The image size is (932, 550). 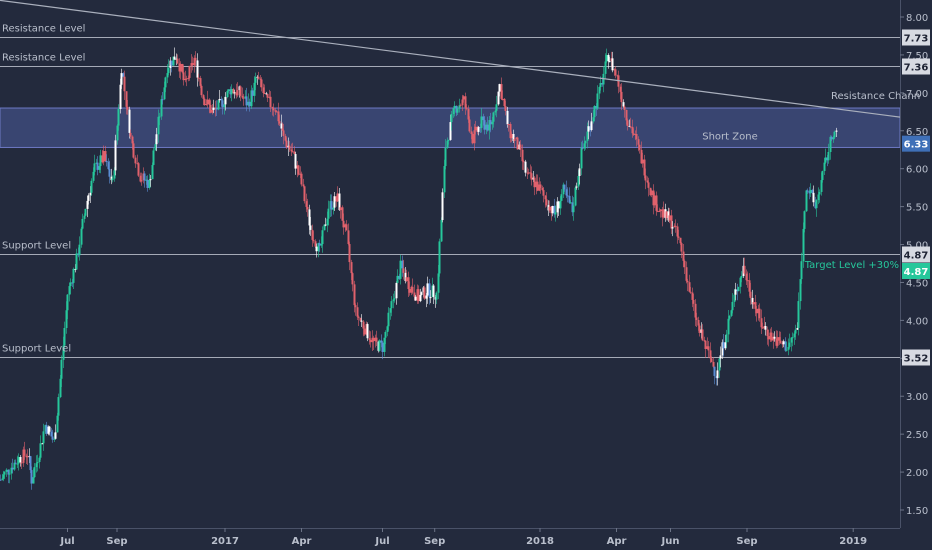 I want to click on x-tick-label: 2018, so click(x=540, y=541).